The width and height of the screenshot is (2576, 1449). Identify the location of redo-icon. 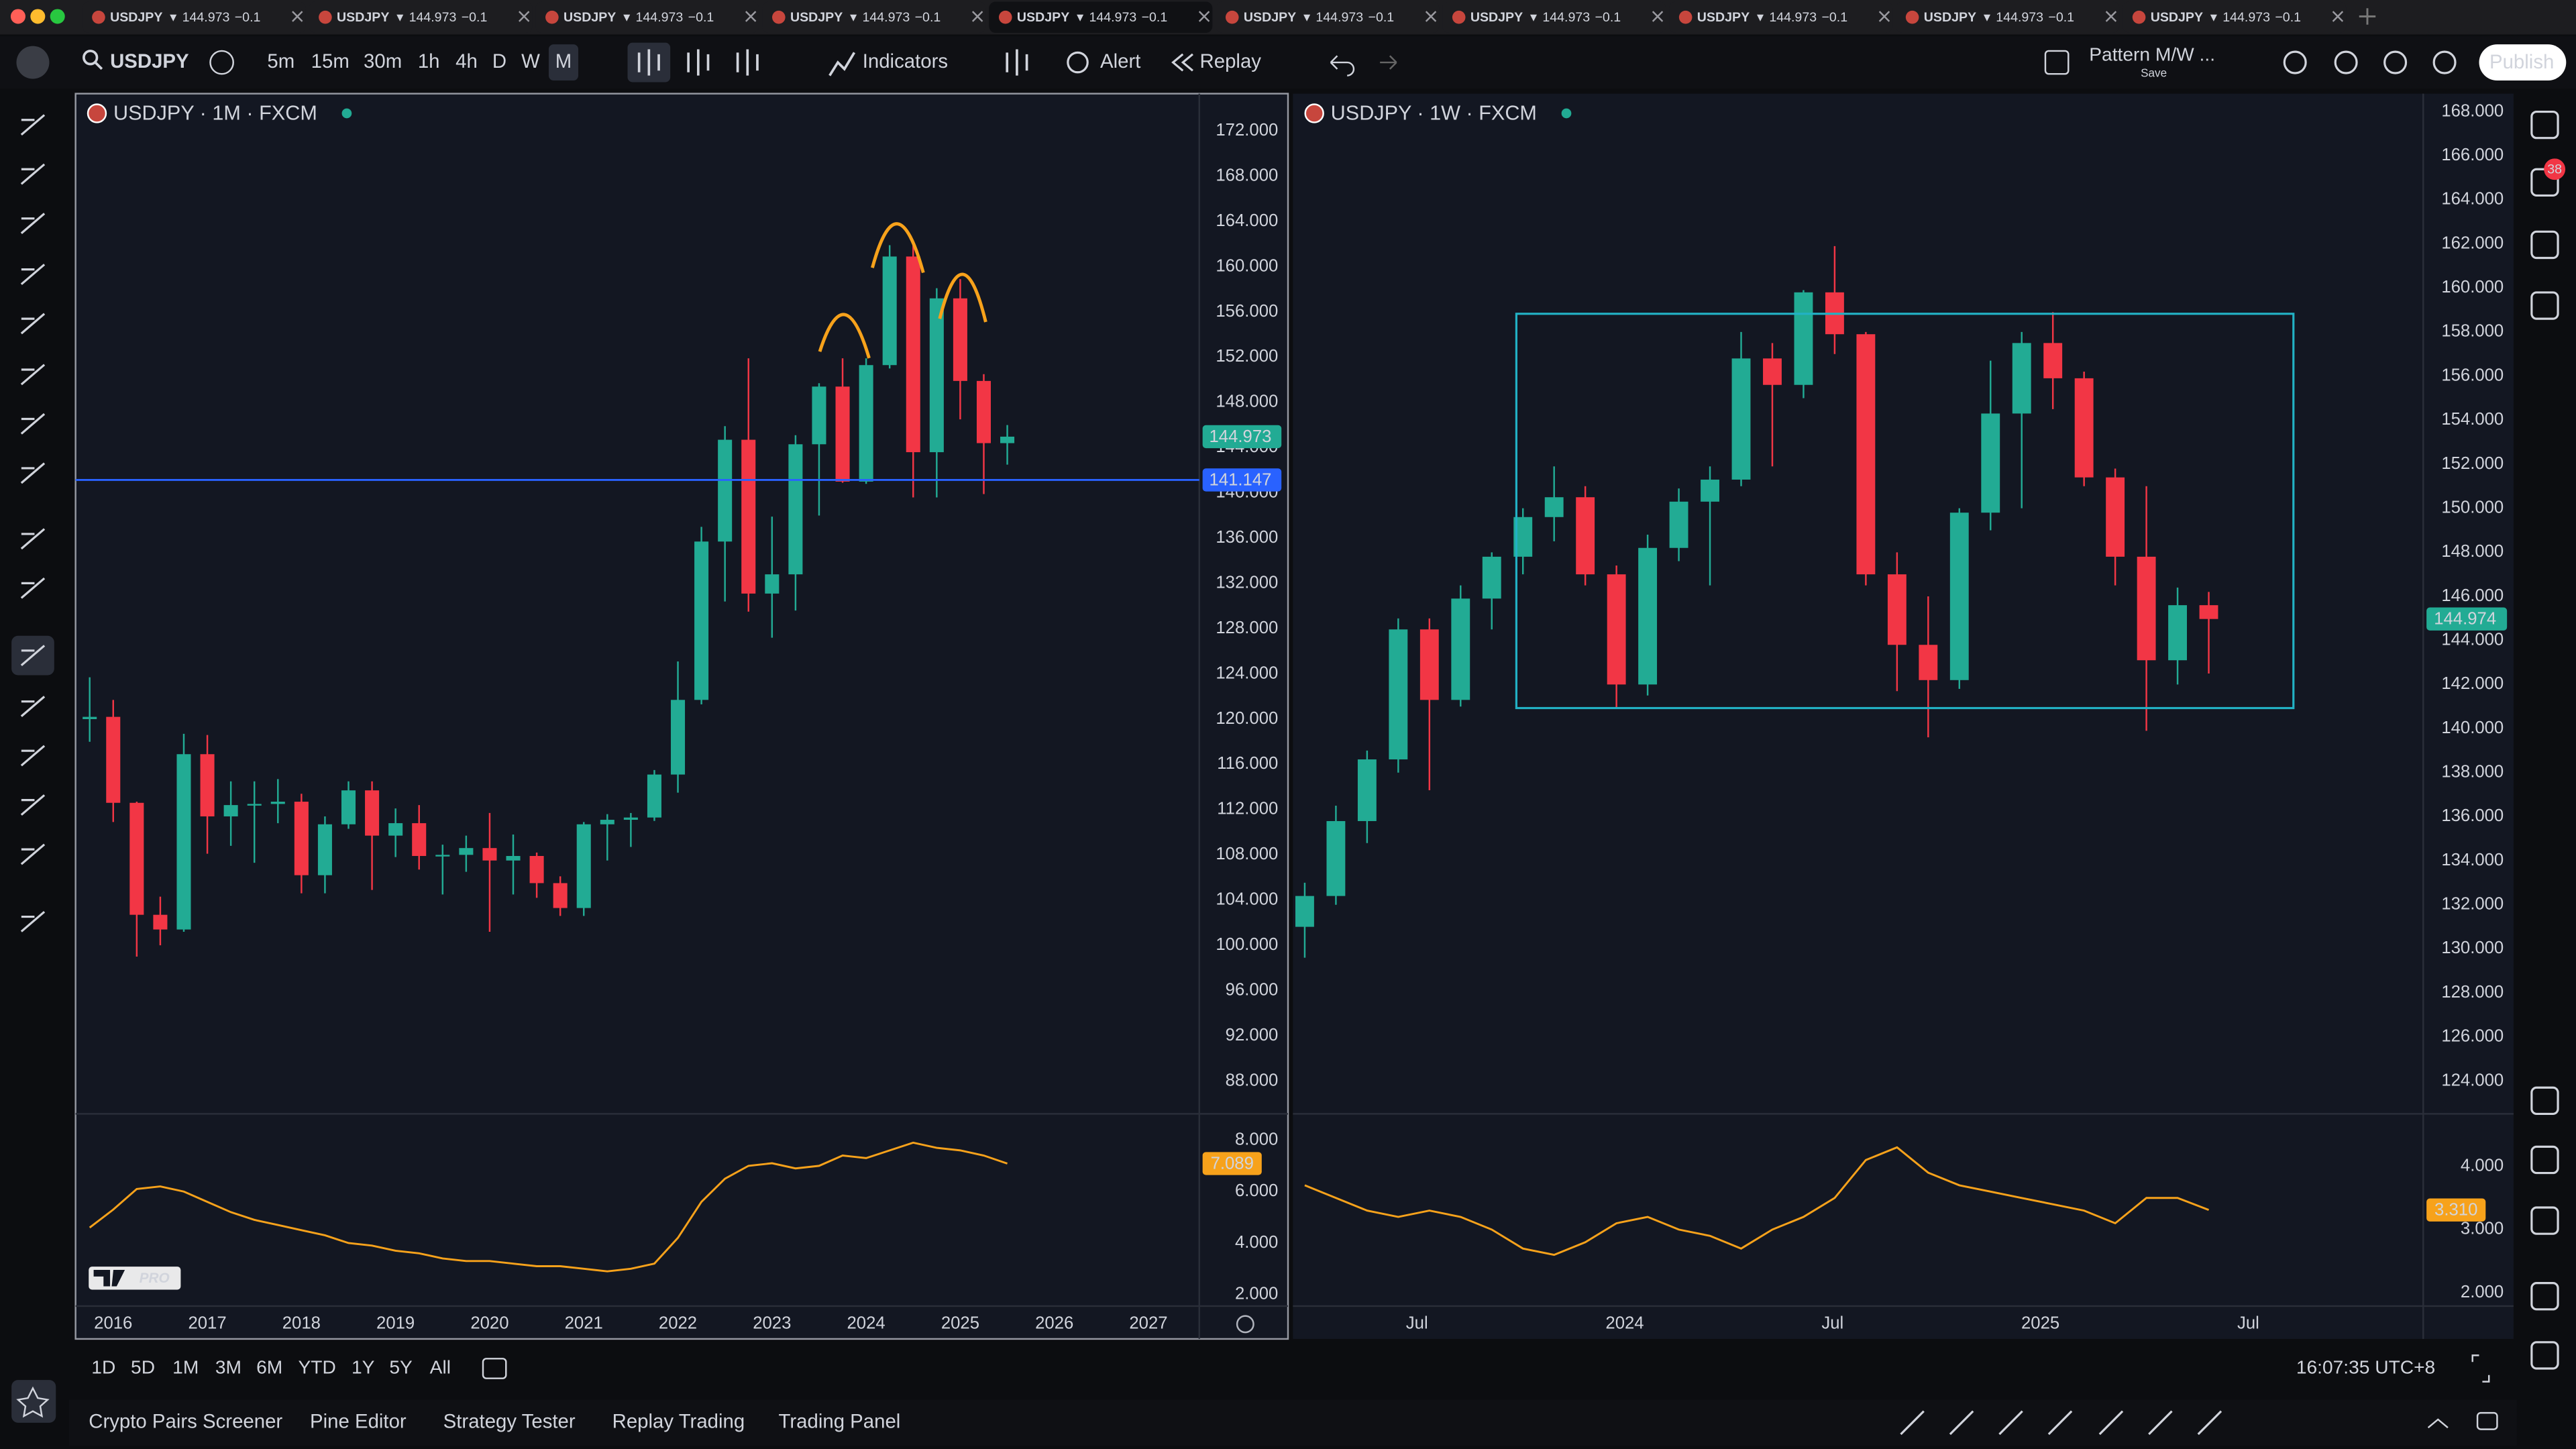
(1388, 62).